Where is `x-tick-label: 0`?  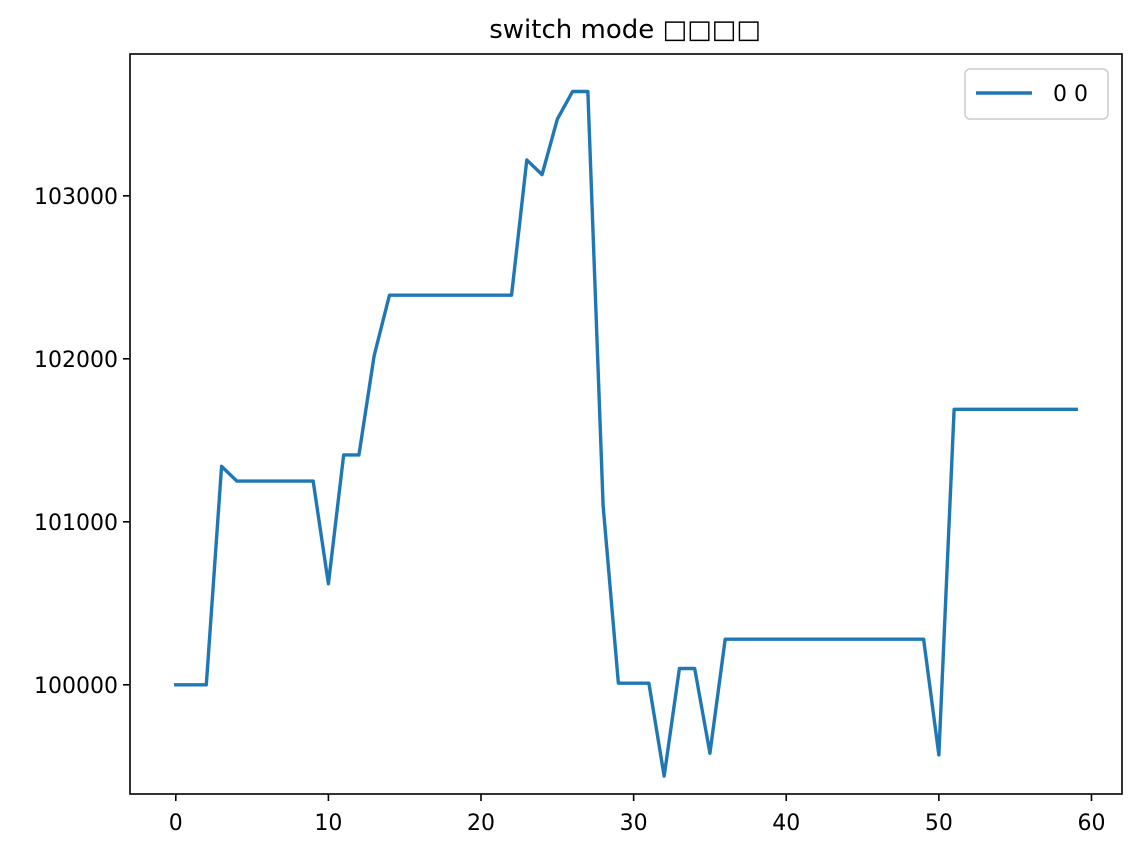 x-tick-label: 0 is located at coordinates (176, 823).